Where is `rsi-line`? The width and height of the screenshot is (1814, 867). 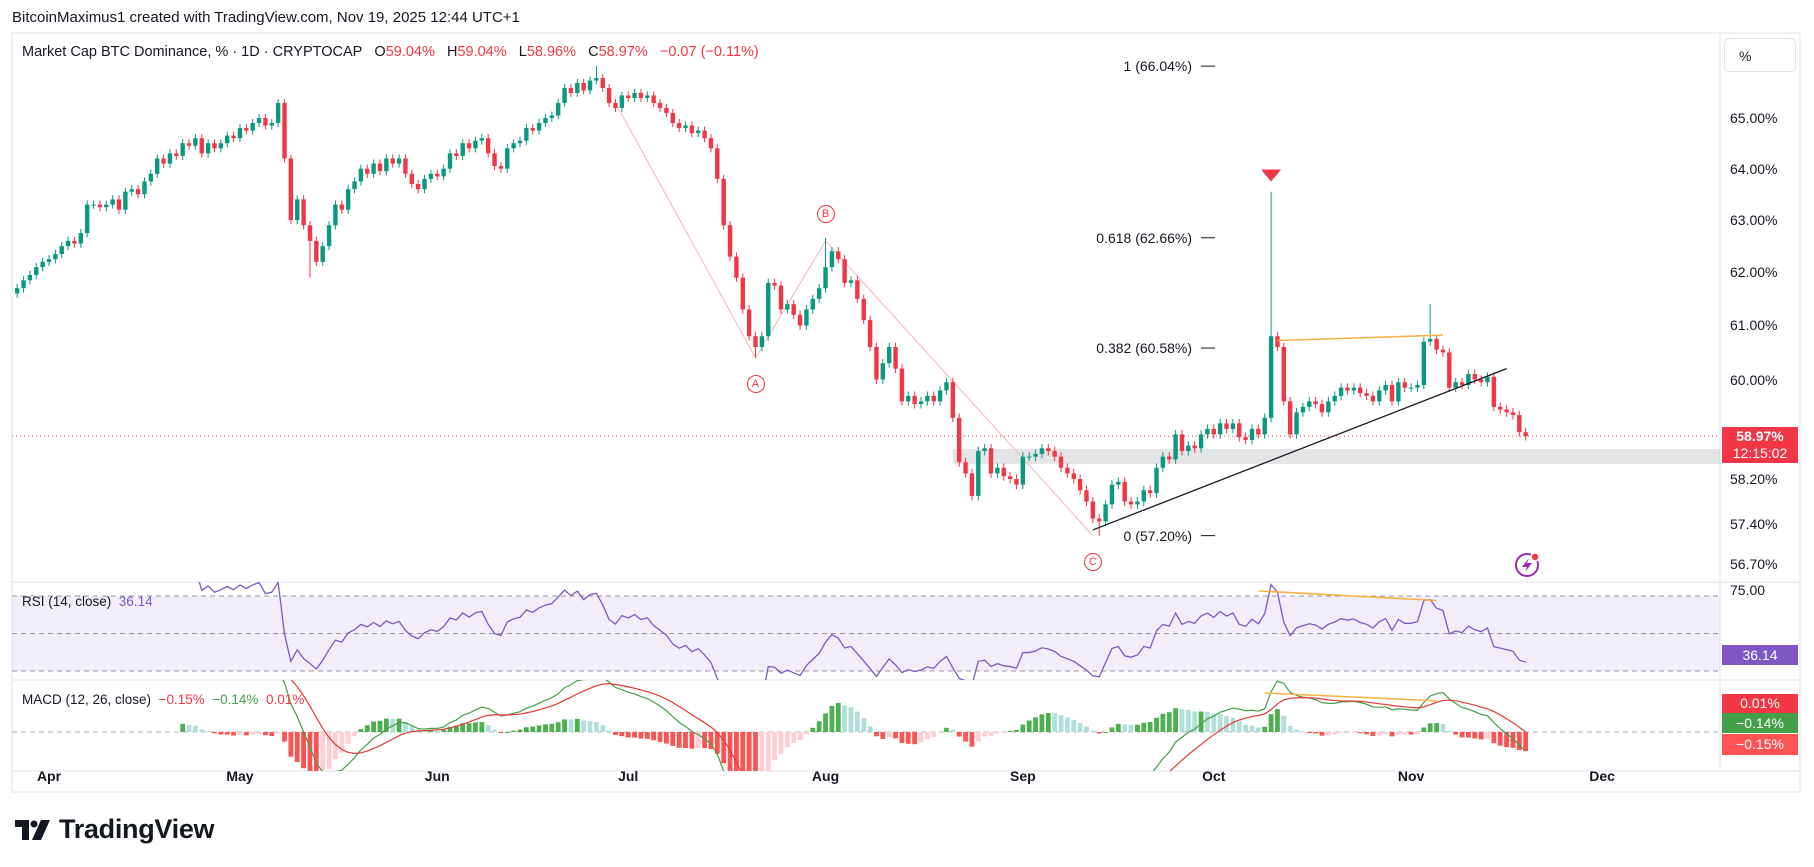 rsi-line is located at coordinates (862, 631).